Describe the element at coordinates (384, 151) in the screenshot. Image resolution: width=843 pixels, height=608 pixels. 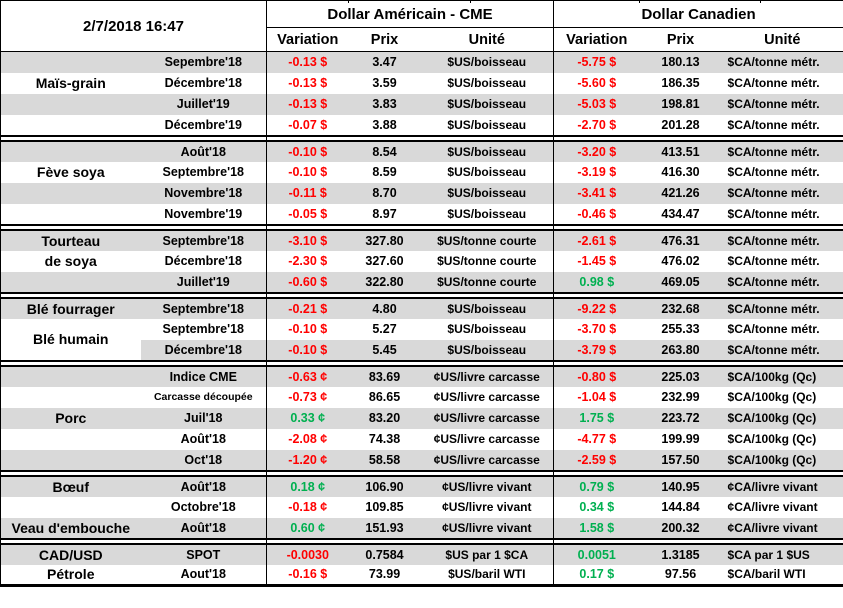
I see `cell-us-prix: 8.54` at that location.